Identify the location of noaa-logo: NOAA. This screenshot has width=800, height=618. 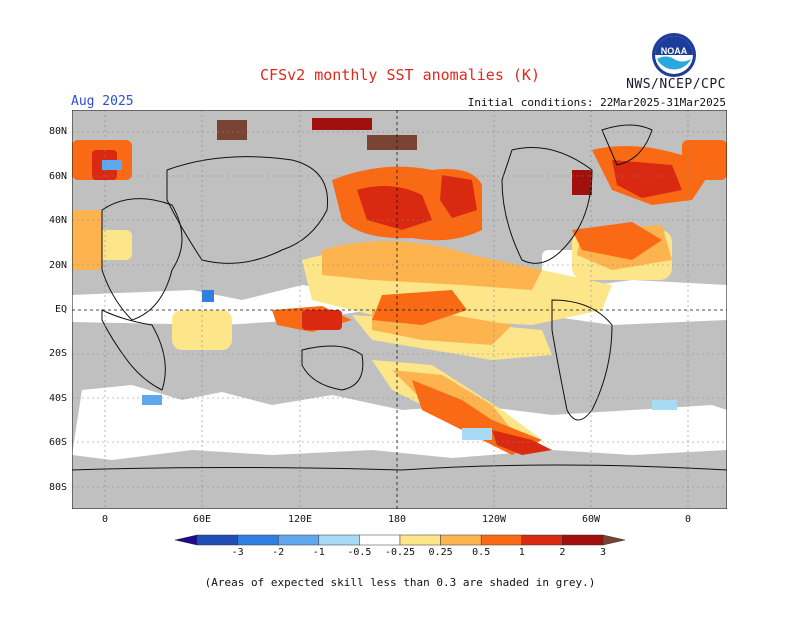
(674, 55).